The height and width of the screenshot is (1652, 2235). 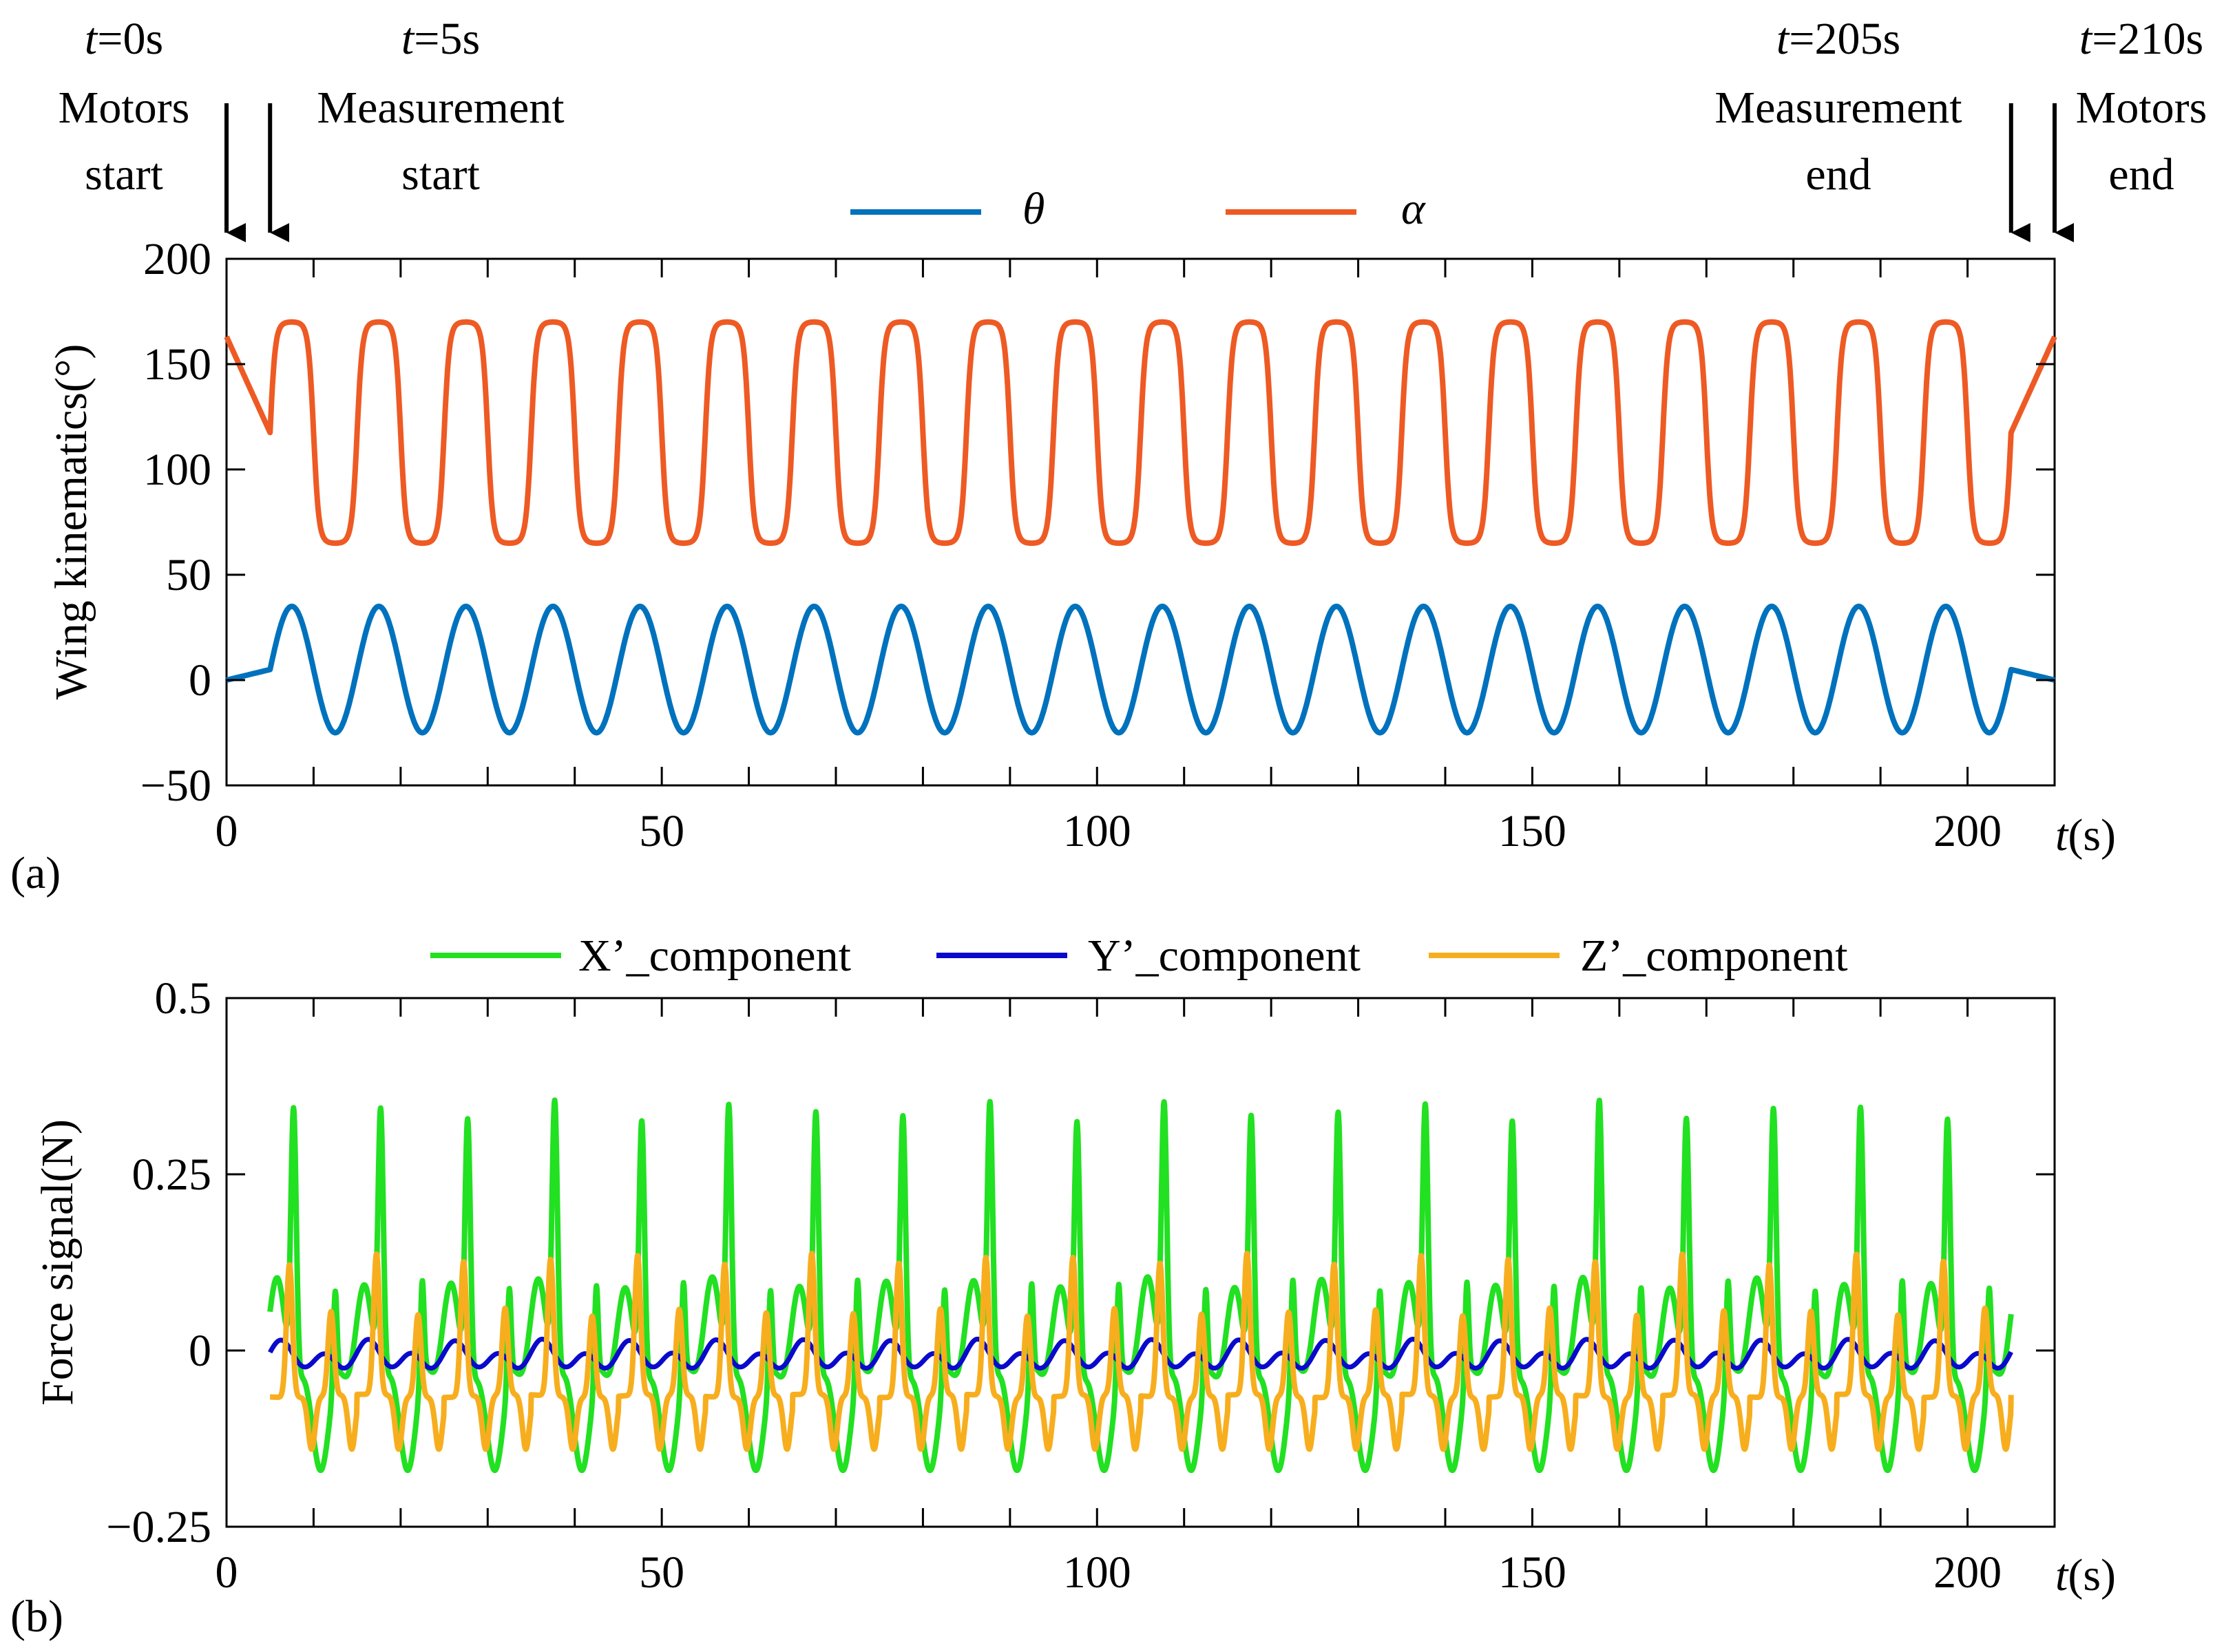 What do you see at coordinates (158, 1527) in the screenshot?
I see `panel-b-y-tick-label: −0.25` at bounding box center [158, 1527].